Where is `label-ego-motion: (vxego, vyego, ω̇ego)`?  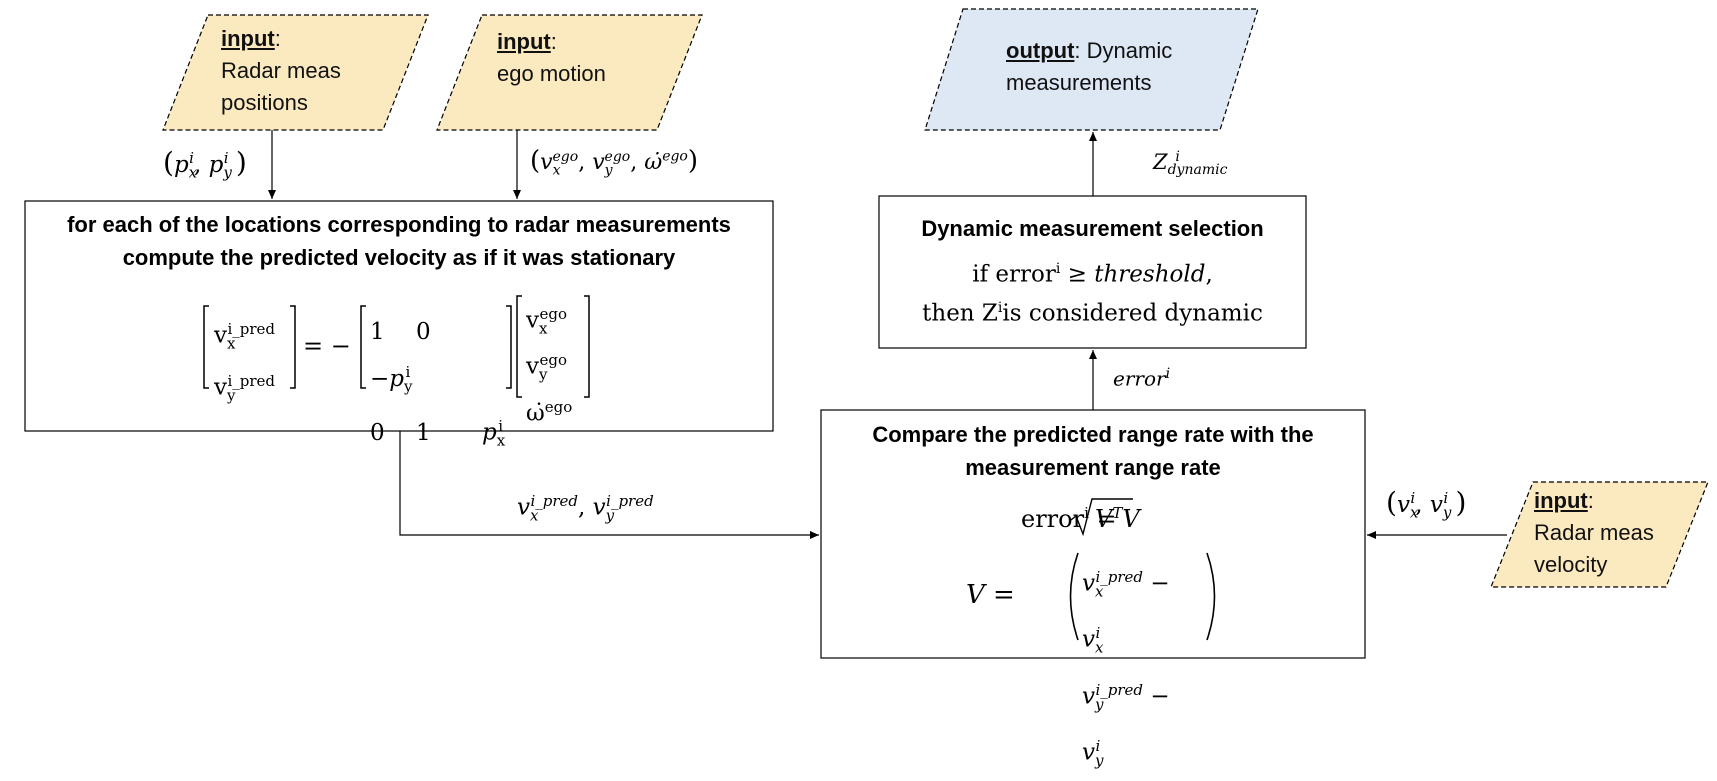
label-ego-motion: (vxego, vyego, ω̇ego) is located at coordinates (614, 162).